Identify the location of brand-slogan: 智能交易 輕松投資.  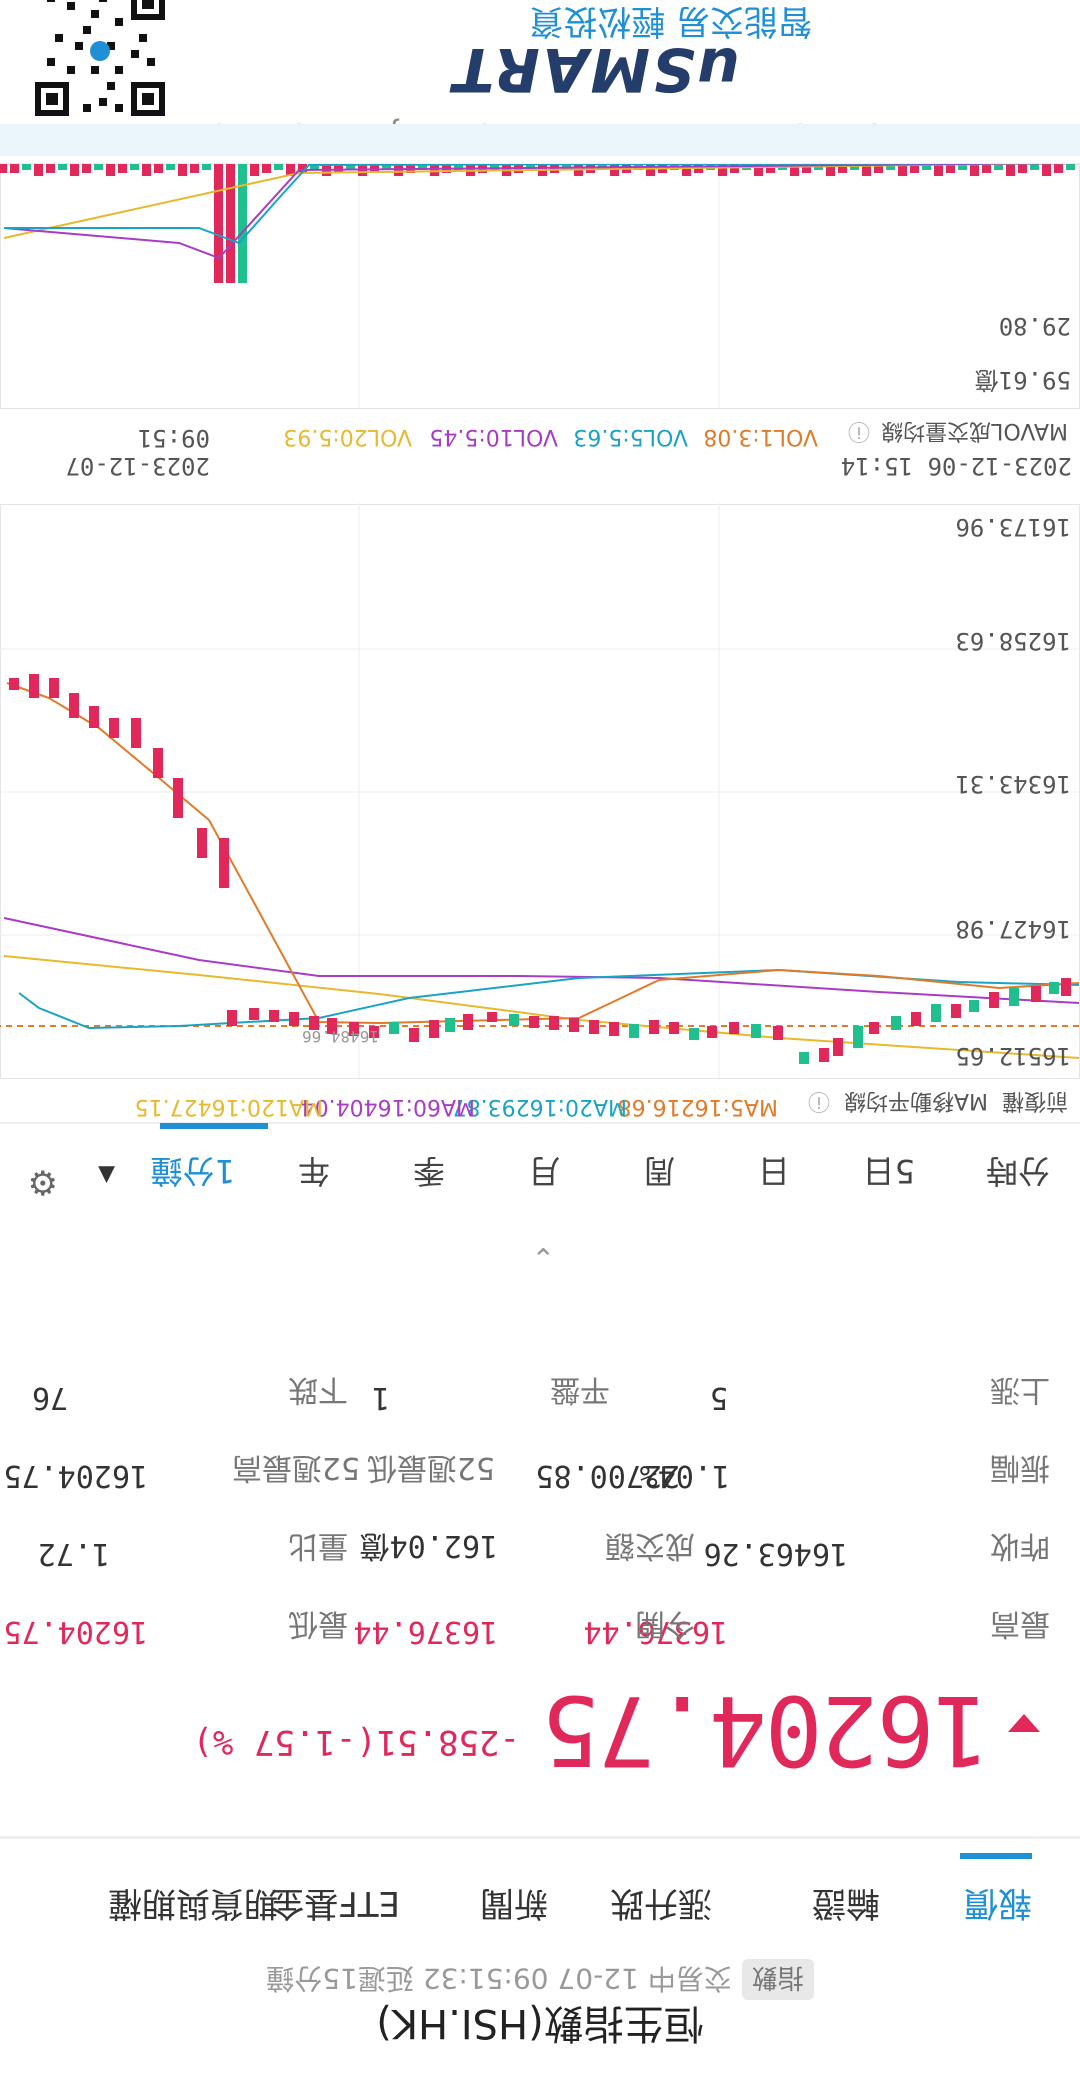
(670, 21).